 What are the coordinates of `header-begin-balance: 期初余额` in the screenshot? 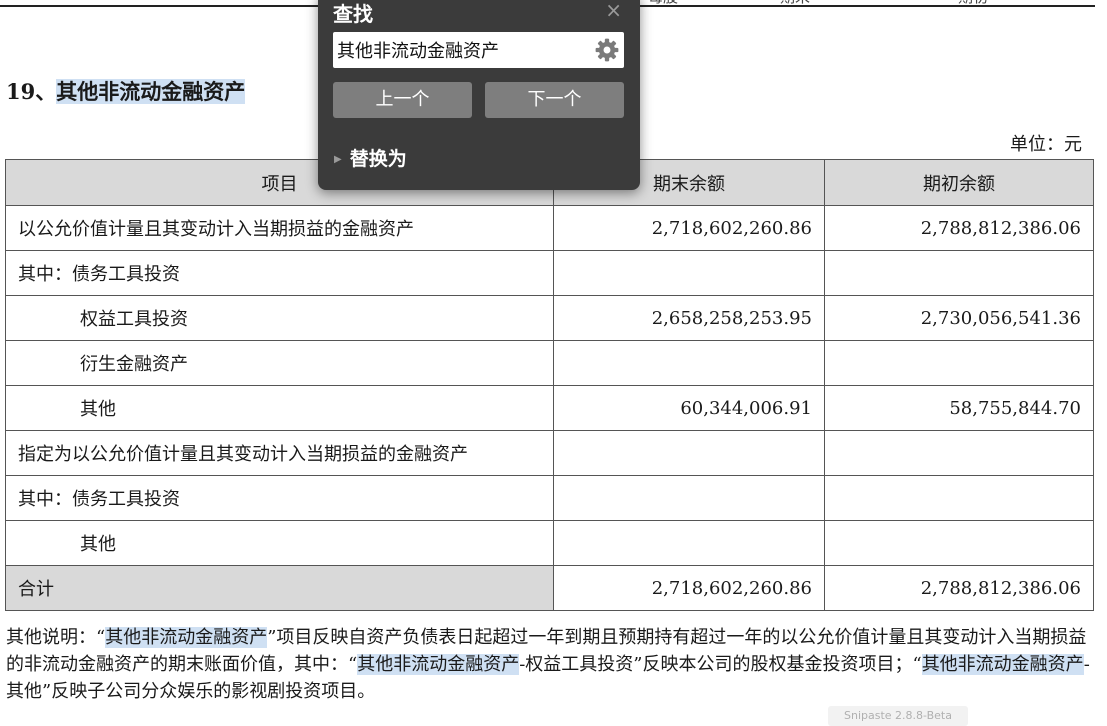 It's located at (959, 182).